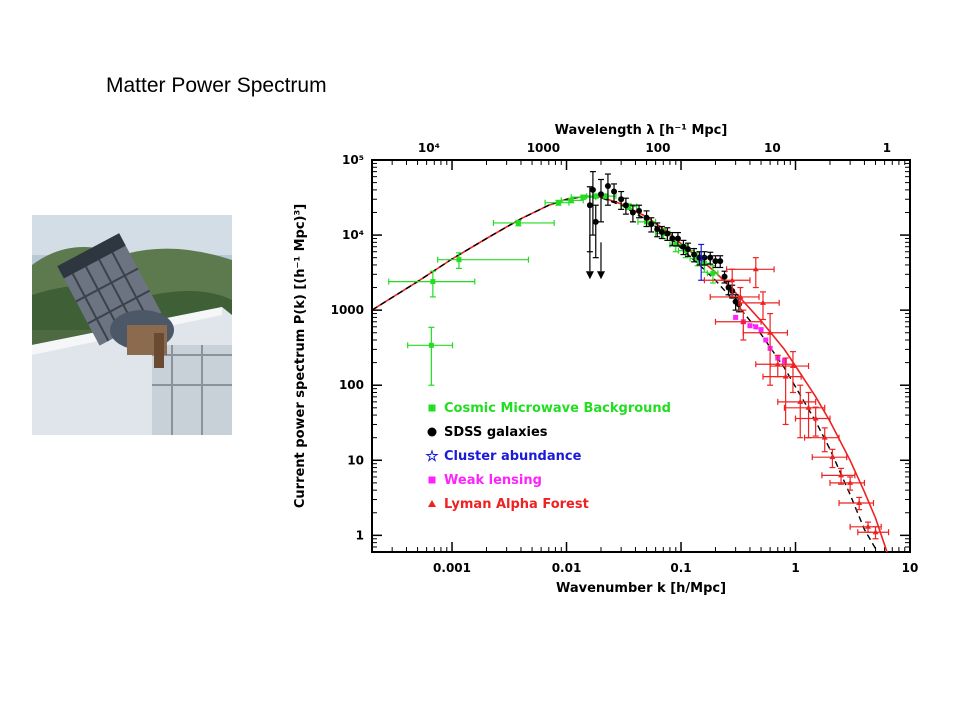 The height and width of the screenshot is (720, 960). I want to click on series-cluster-abundance: ☆, so click(701, 262).